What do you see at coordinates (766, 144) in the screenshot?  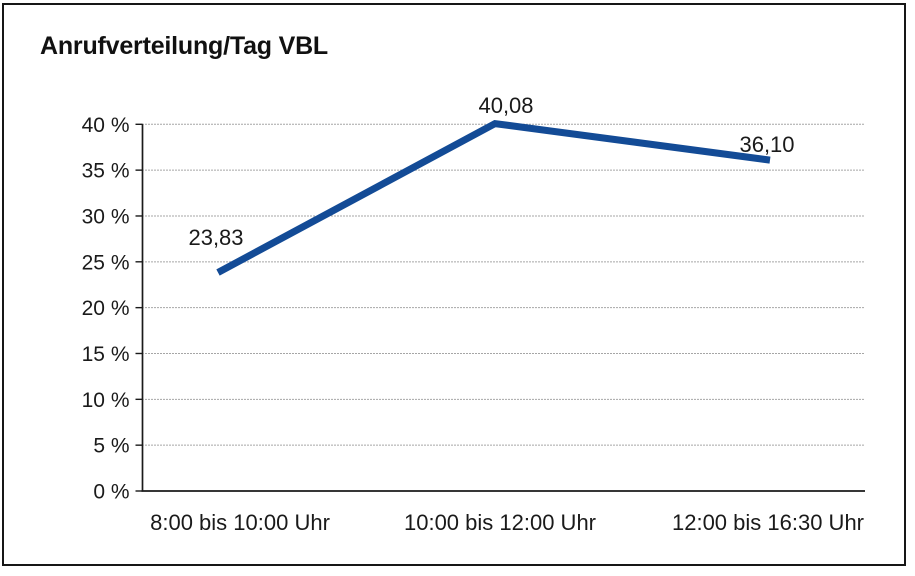 I see `data-label: 36,10` at bounding box center [766, 144].